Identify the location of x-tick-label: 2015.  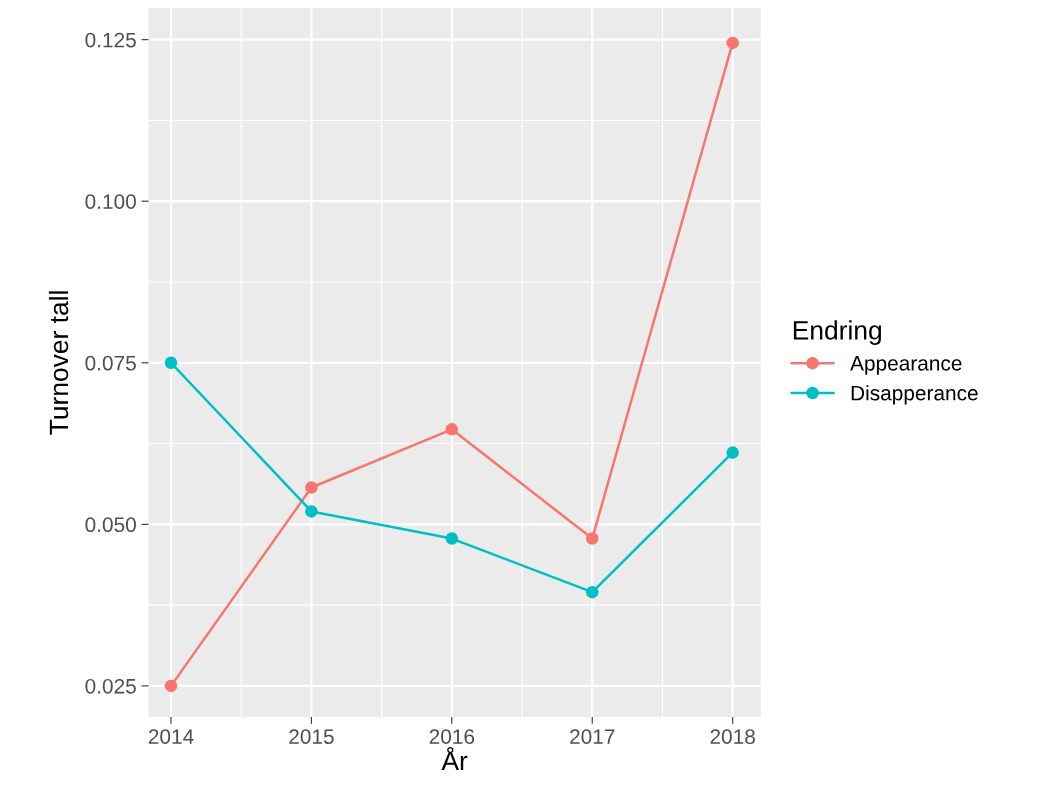
(311, 736).